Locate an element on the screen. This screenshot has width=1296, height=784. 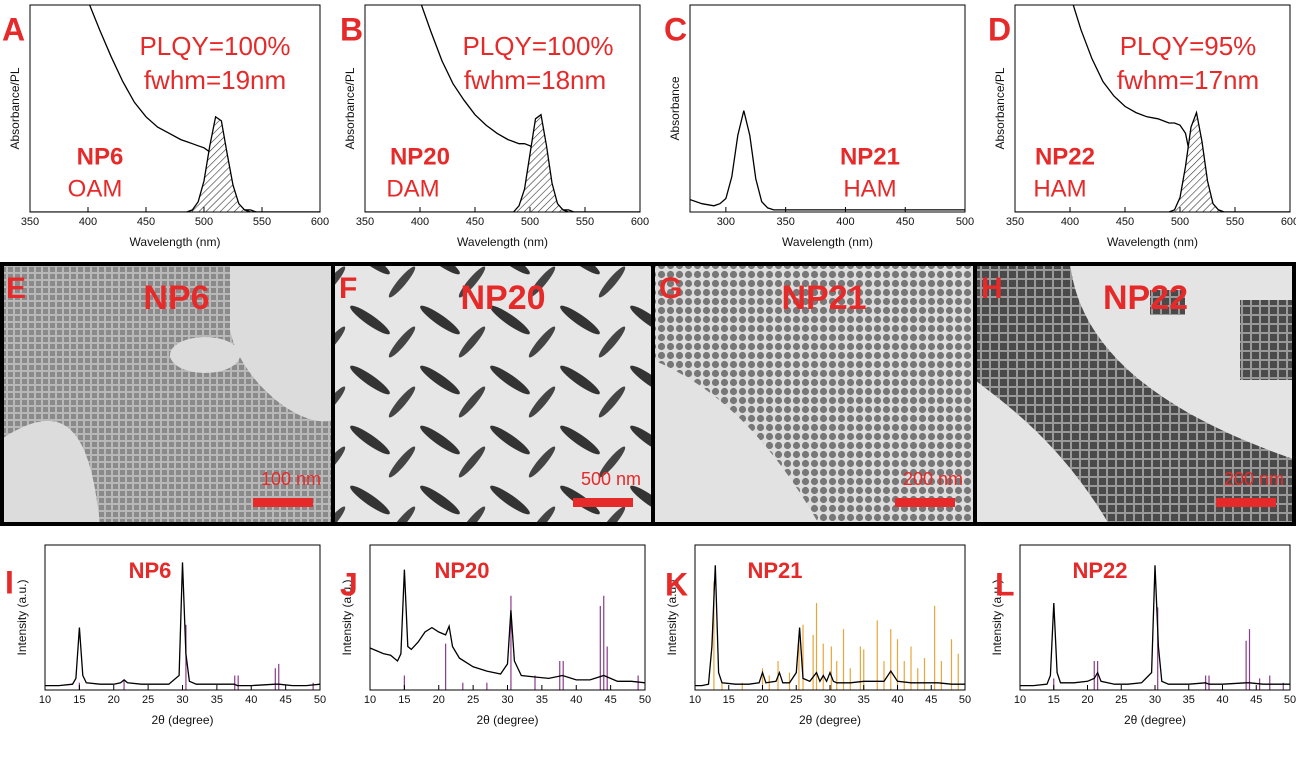
image-label: NP20 is located at coordinates (502, 298).